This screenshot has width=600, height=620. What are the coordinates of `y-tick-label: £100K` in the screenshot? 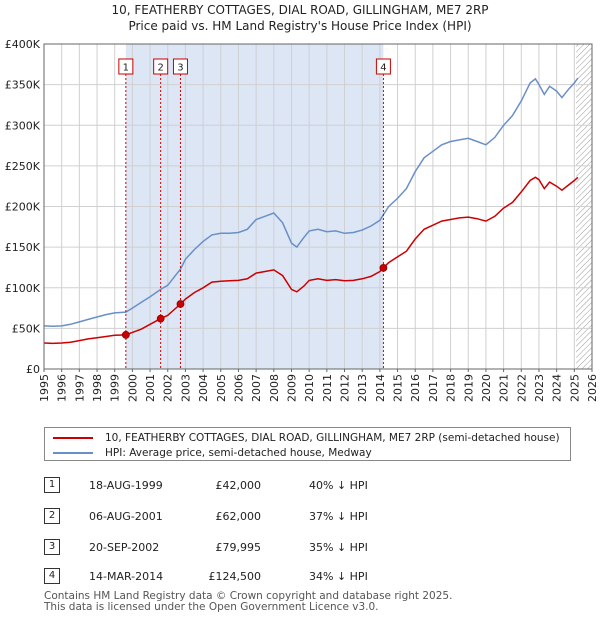 It's located at (23, 288).